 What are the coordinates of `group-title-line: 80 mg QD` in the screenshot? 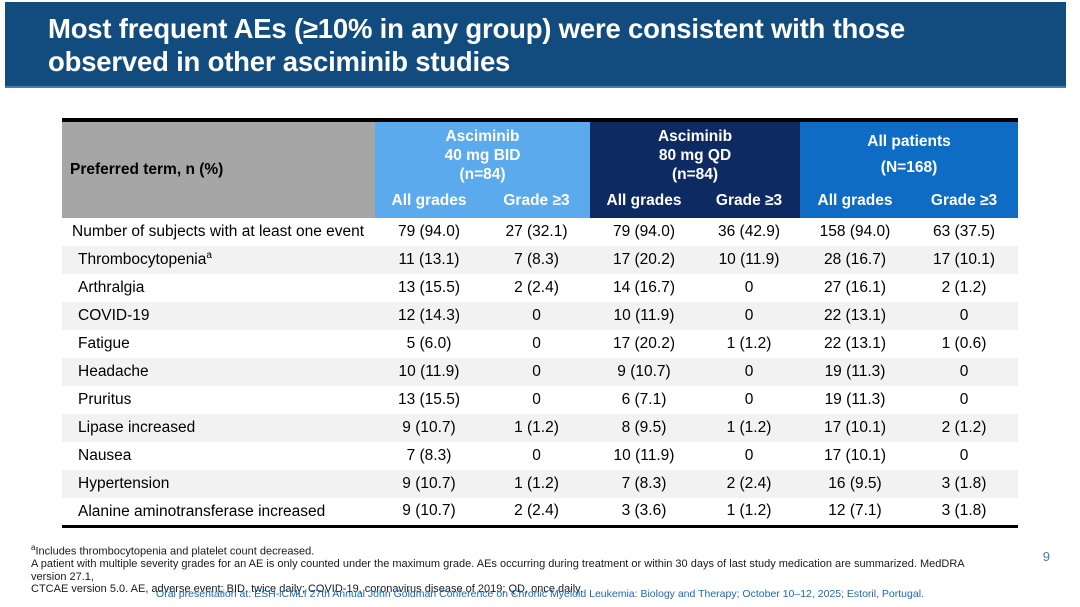 It's located at (695, 155).